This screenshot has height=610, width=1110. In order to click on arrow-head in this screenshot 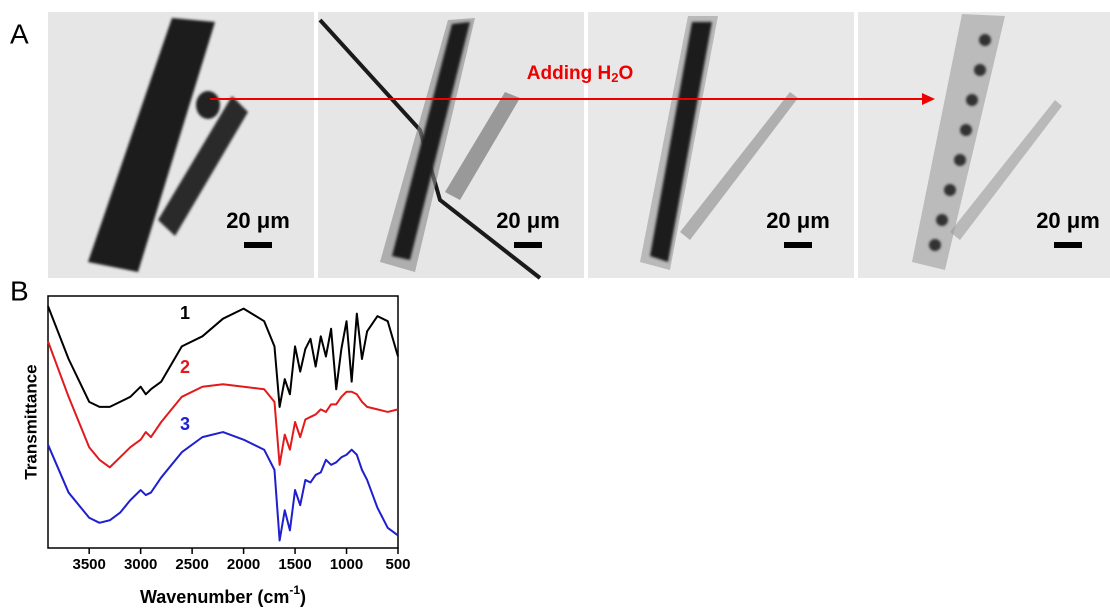, I will do `click(928, 99)`.